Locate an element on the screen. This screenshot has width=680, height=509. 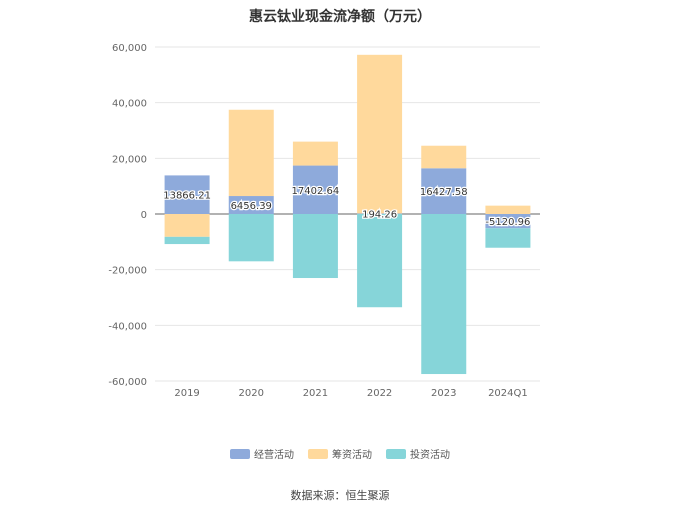
y-tick-label: 60,000 is located at coordinates (129, 48).